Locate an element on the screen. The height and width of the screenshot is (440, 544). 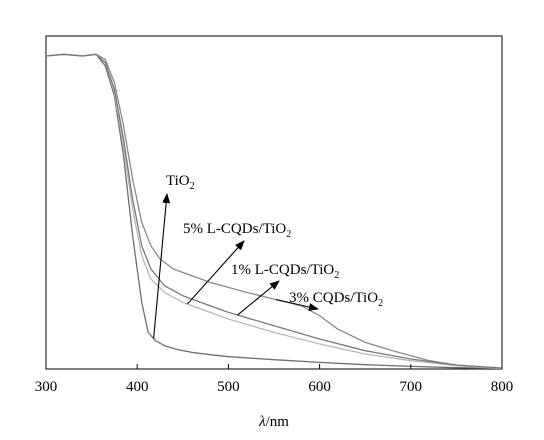
x-axis-variable: λ is located at coordinates (262, 422).